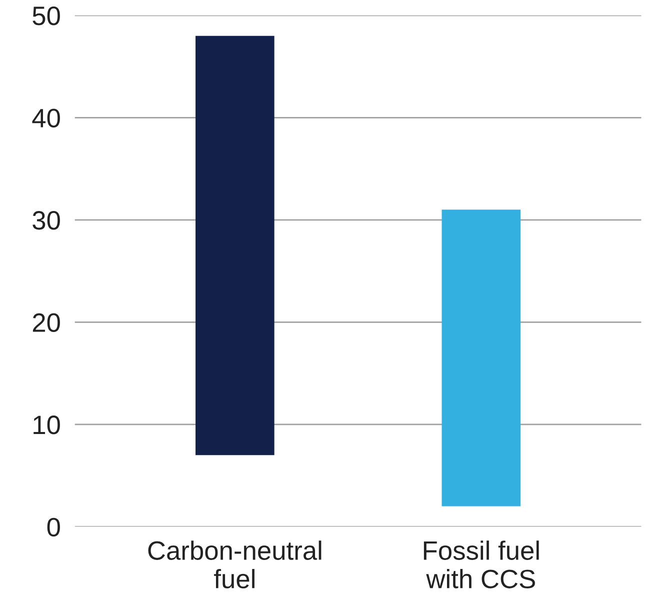 Image resolution: width=651 pixels, height=616 pixels. What do you see at coordinates (46, 322) in the screenshot?
I see `y-tick-label: 20` at bounding box center [46, 322].